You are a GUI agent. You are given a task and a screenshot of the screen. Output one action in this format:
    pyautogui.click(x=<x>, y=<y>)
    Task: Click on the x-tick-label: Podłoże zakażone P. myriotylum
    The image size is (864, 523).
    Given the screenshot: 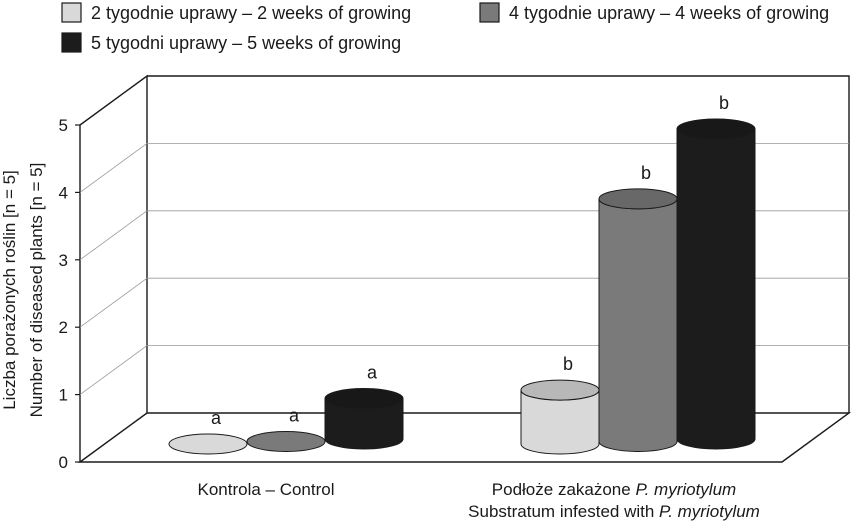 What is the action you would take?
    pyautogui.click(x=614, y=489)
    